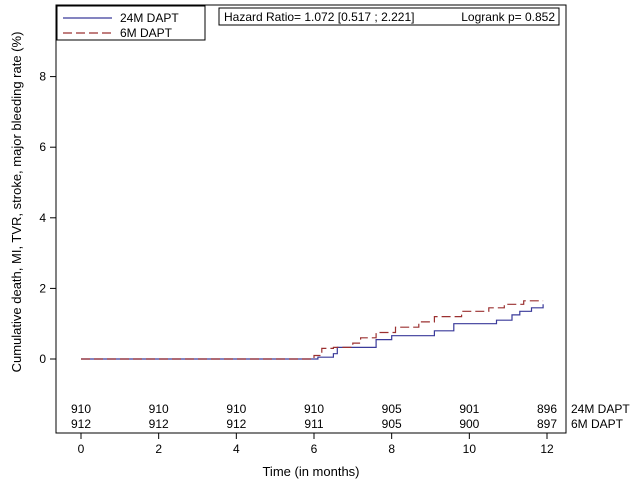 This screenshot has height=481, width=640. I want to click on logrank-text: Logrank p= 0.852, so click(508, 17).